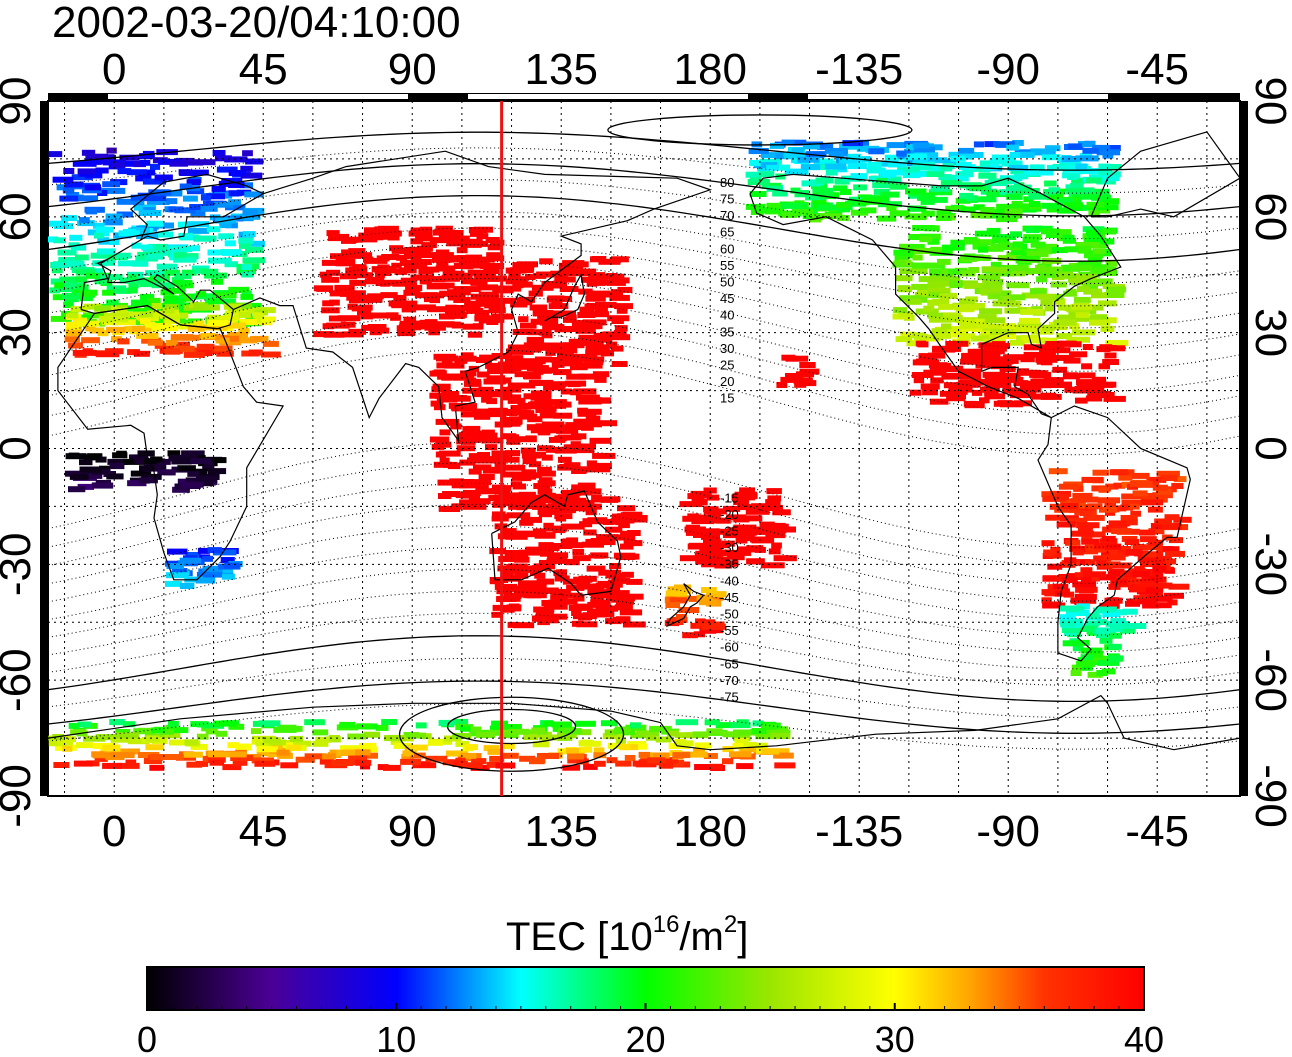 The image size is (1292, 1057). I want to click on axis-left-tick-label: -30, so click(20, 565).